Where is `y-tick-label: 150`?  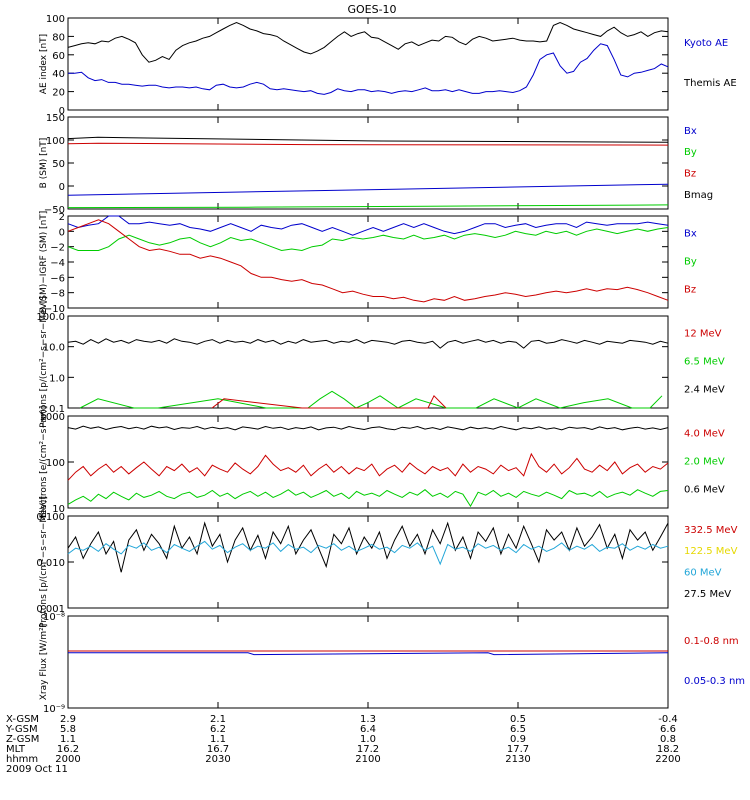
y-tick-label: 150 is located at coordinates (55, 118).